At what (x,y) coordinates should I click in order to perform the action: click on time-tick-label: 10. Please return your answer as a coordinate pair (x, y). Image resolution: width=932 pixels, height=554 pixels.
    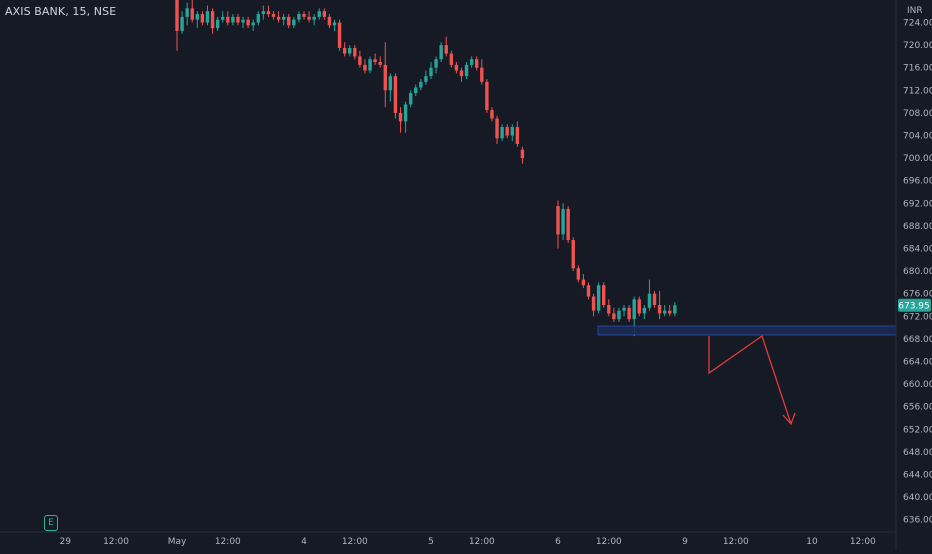
    Looking at the image, I should click on (812, 542).